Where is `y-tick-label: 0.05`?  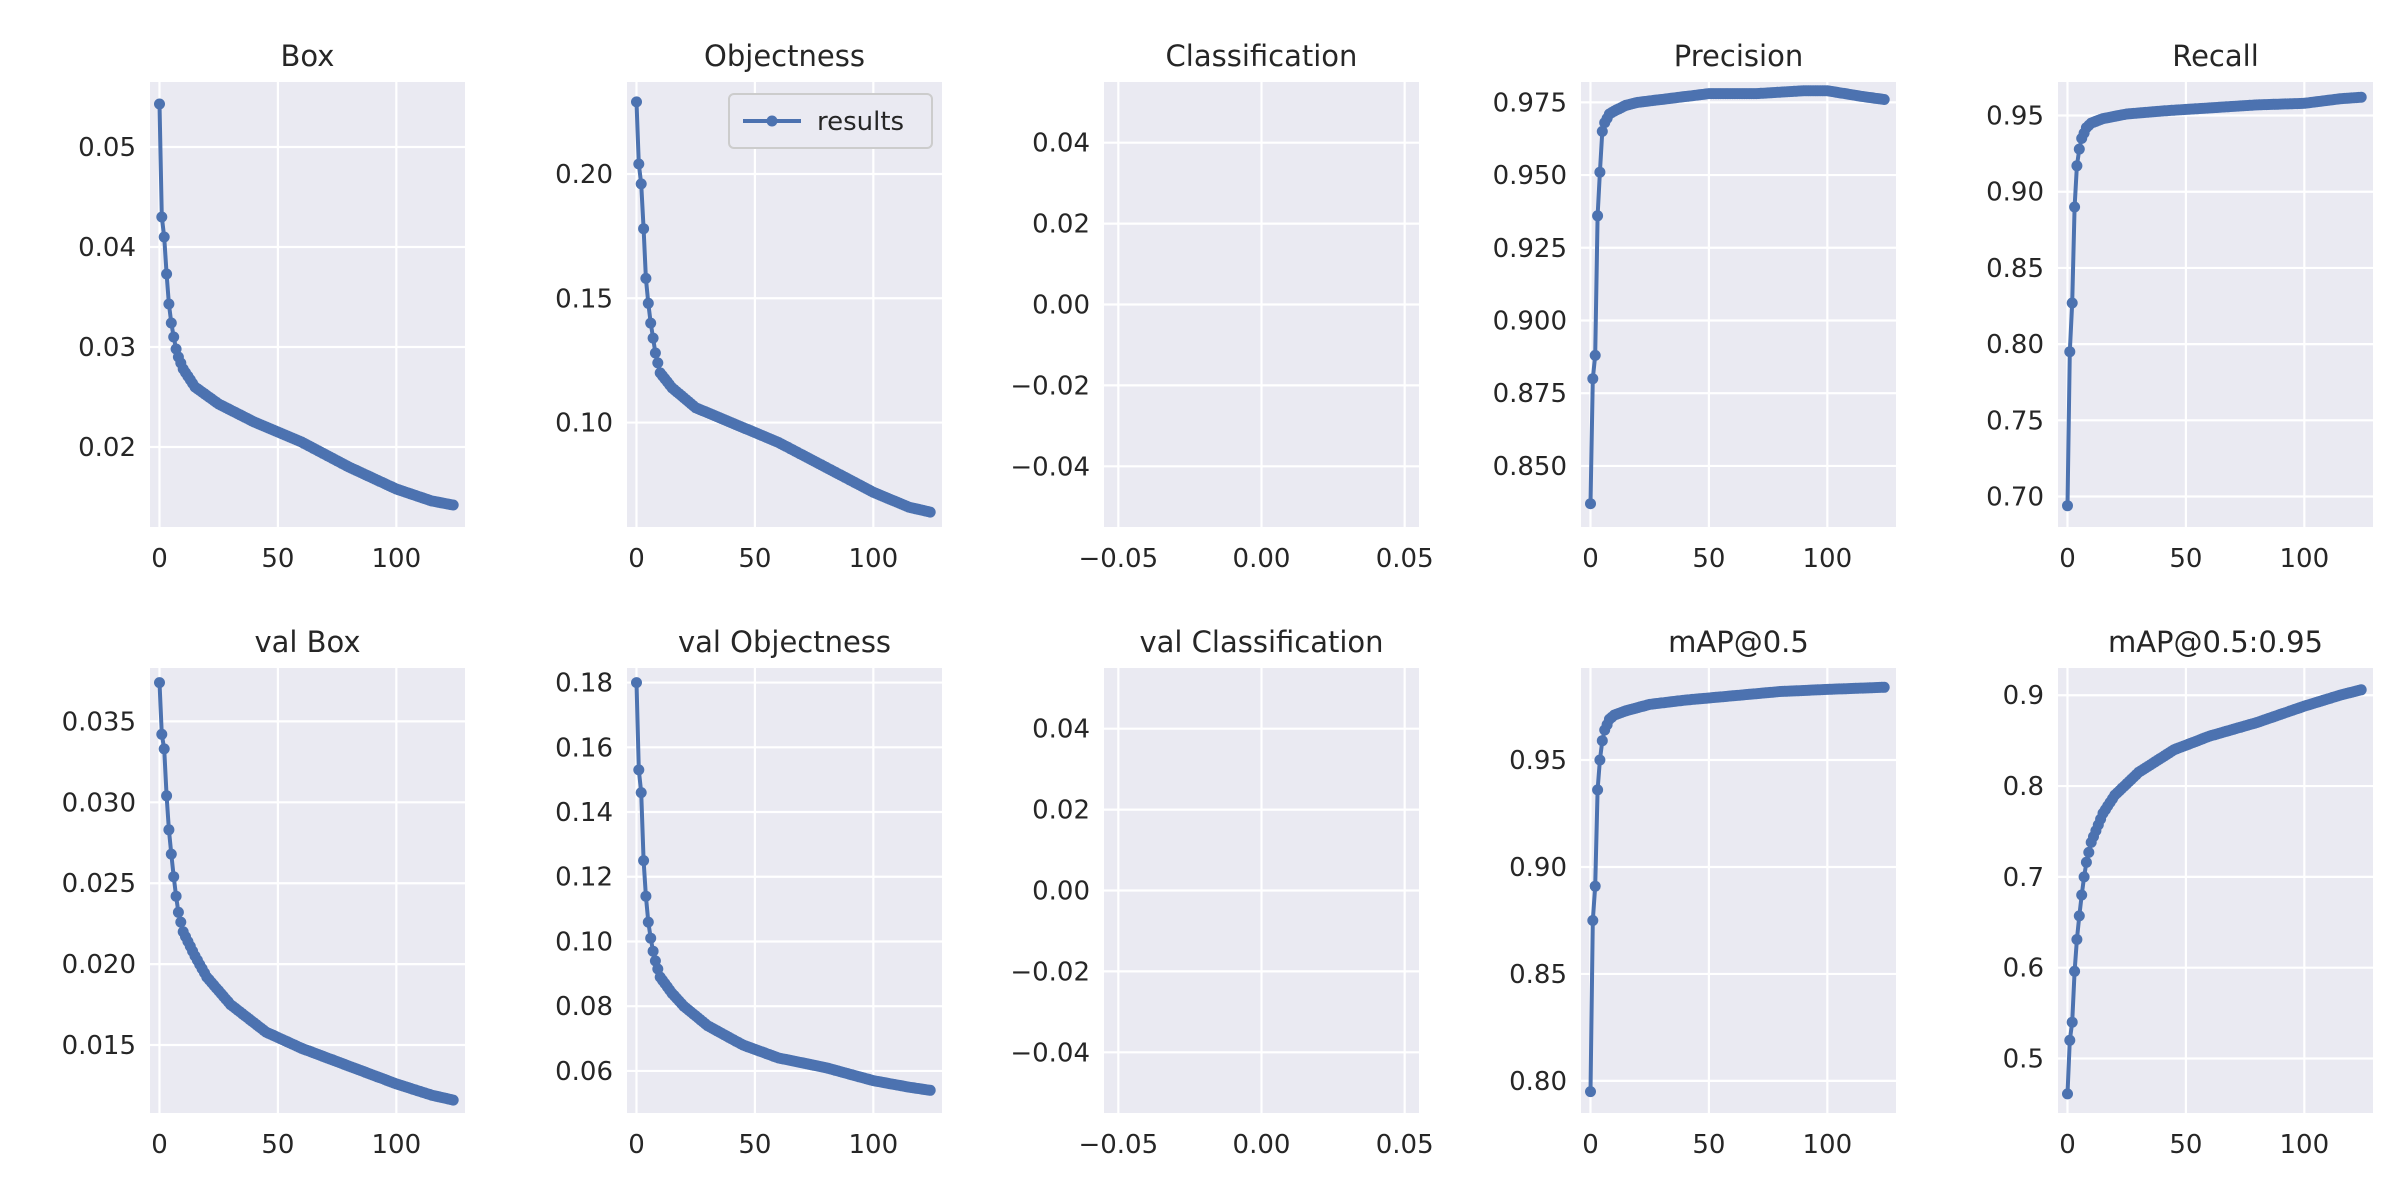 y-tick-label: 0.05 is located at coordinates (107, 148).